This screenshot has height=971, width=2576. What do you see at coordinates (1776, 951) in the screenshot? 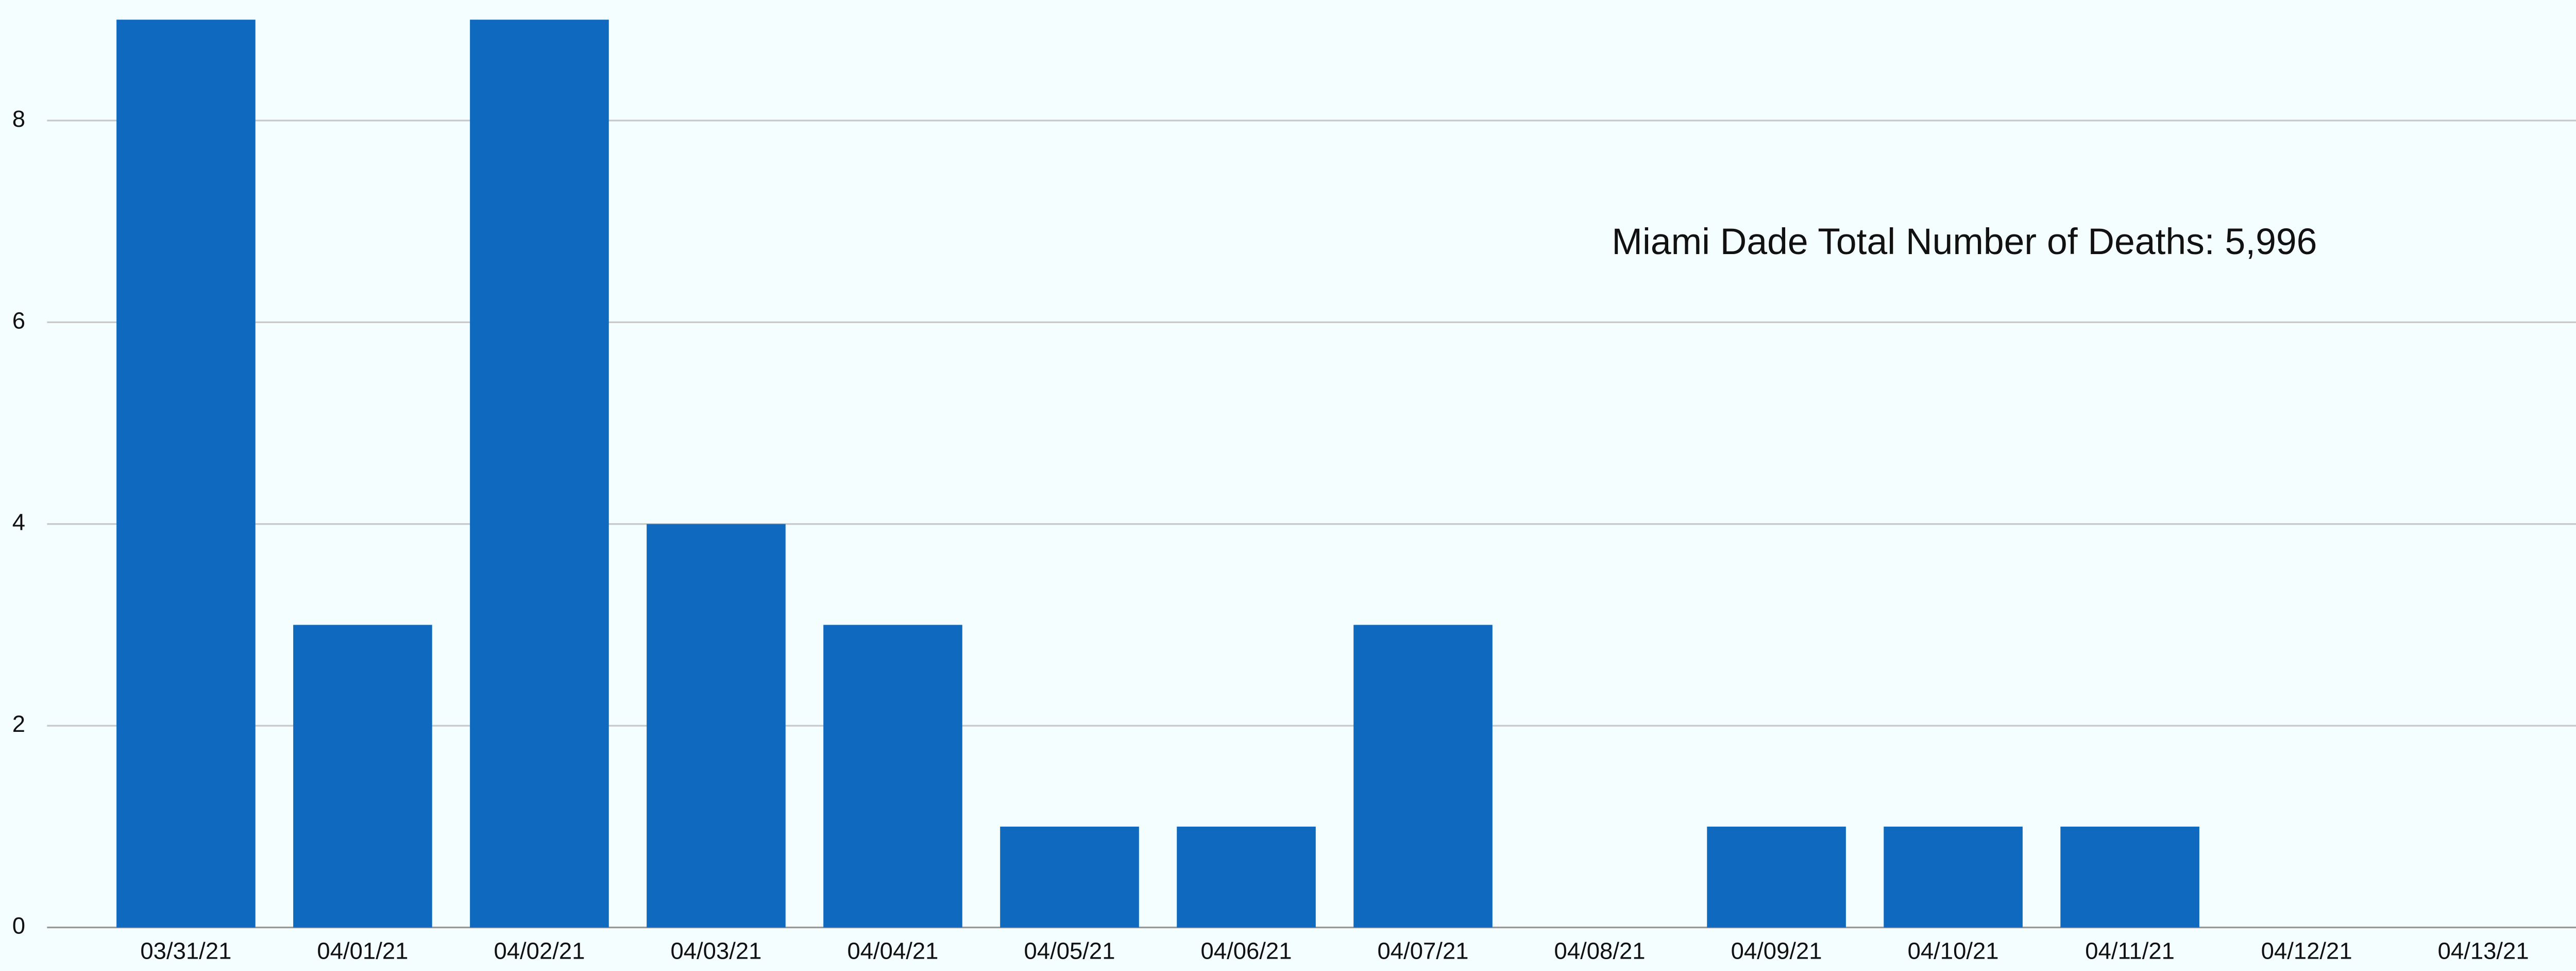
I see `x-tick-label: 04/09/21` at bounding box center [1776, 951].